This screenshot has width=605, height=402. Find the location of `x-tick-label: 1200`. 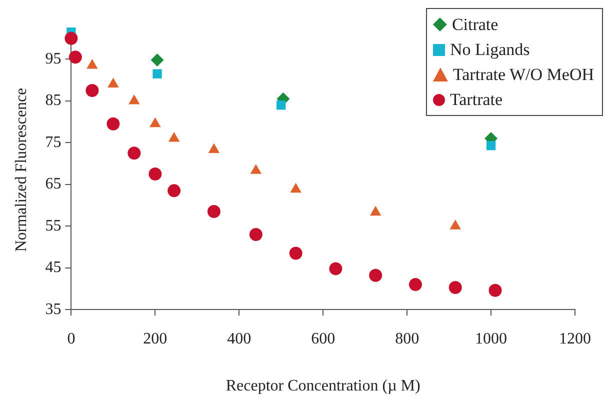

x-tick-label: 1200 is located at coordinates (575, 339).